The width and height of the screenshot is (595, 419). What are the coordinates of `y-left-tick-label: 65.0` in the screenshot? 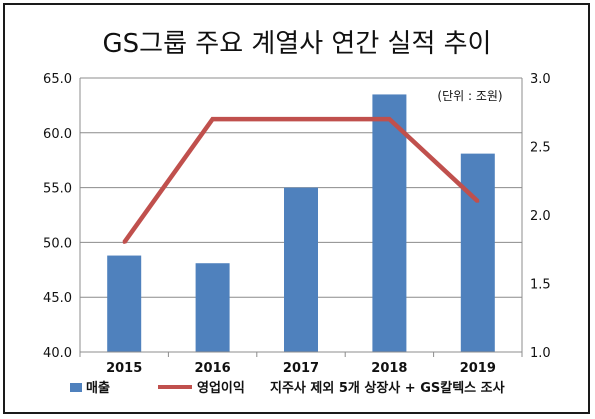 It's located at (57, 79).